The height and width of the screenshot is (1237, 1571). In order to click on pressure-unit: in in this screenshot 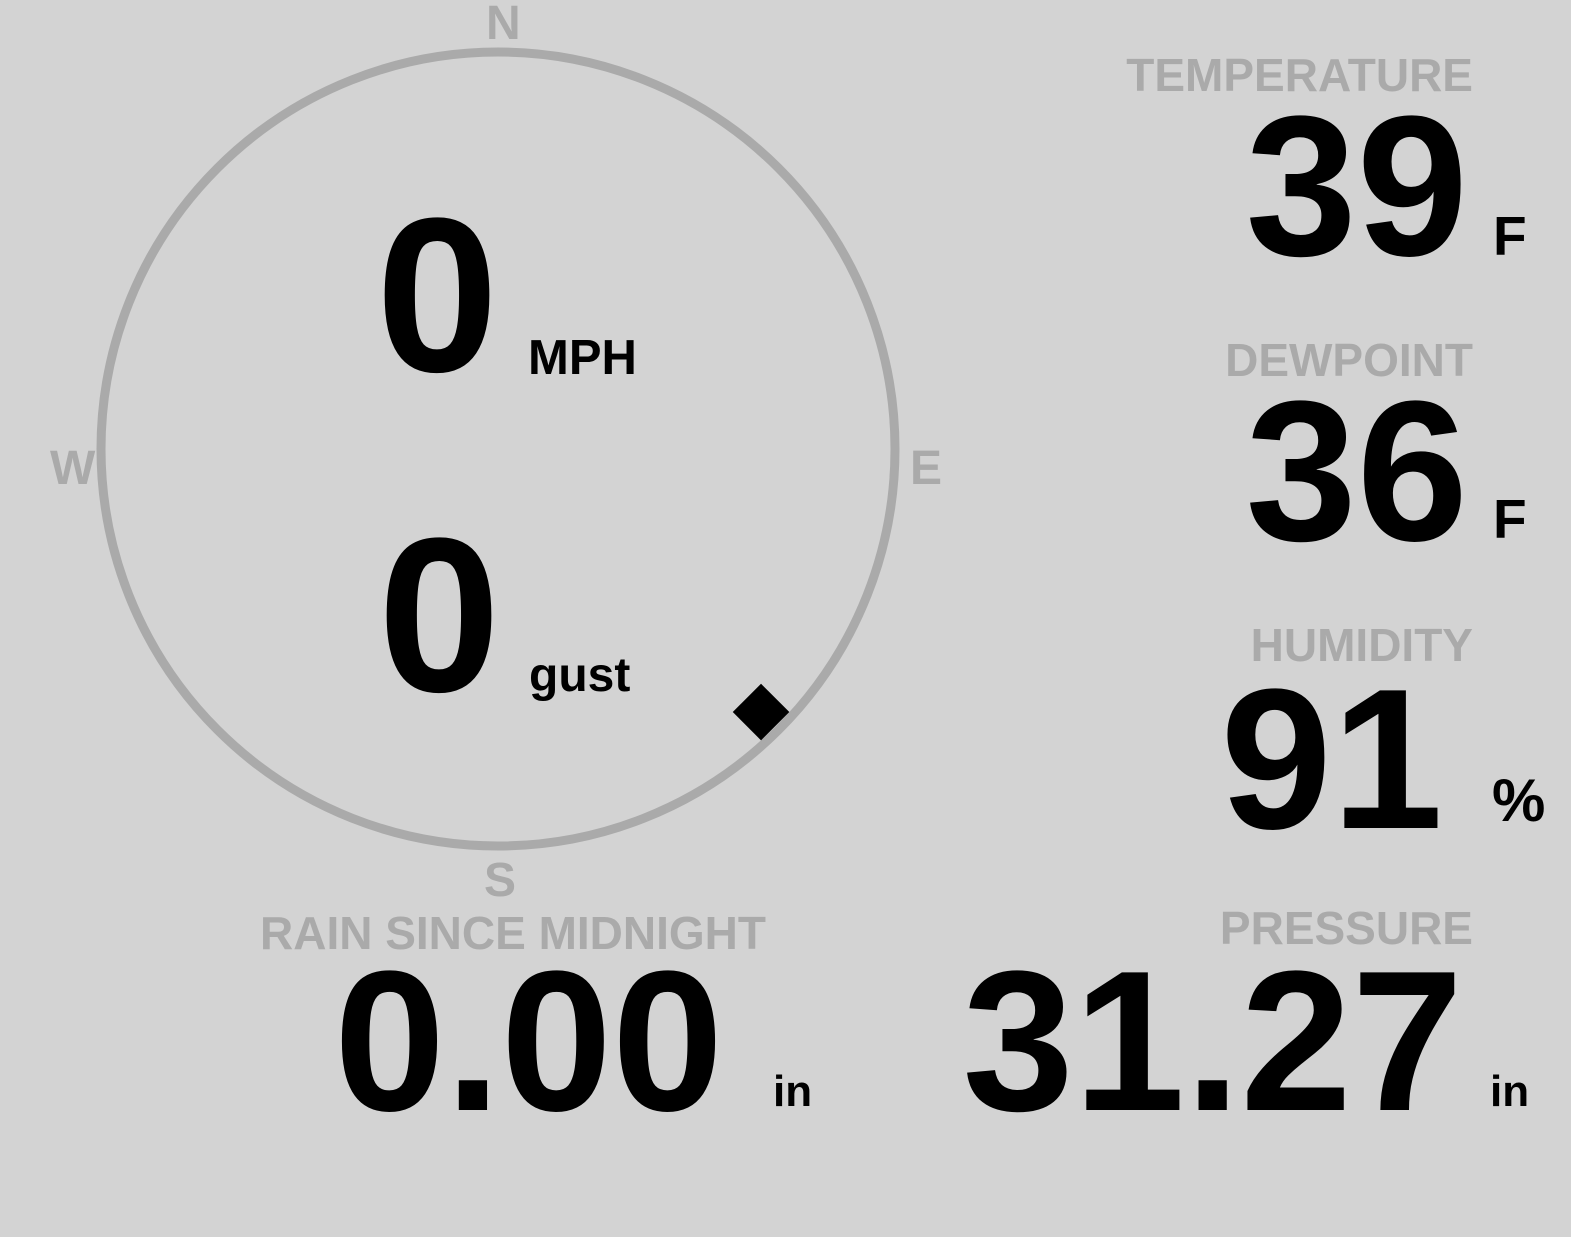, I will do `click(1510, 1091)`.